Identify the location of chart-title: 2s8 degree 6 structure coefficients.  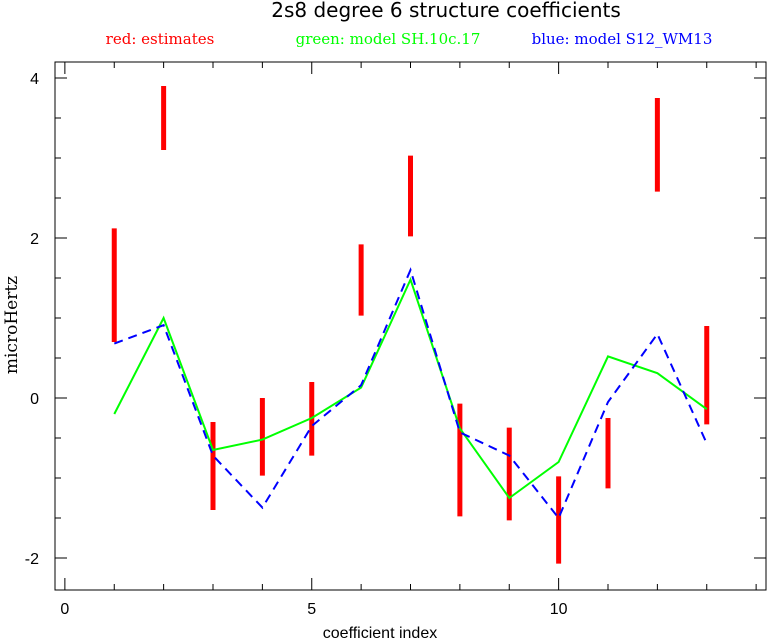
(446, 11).